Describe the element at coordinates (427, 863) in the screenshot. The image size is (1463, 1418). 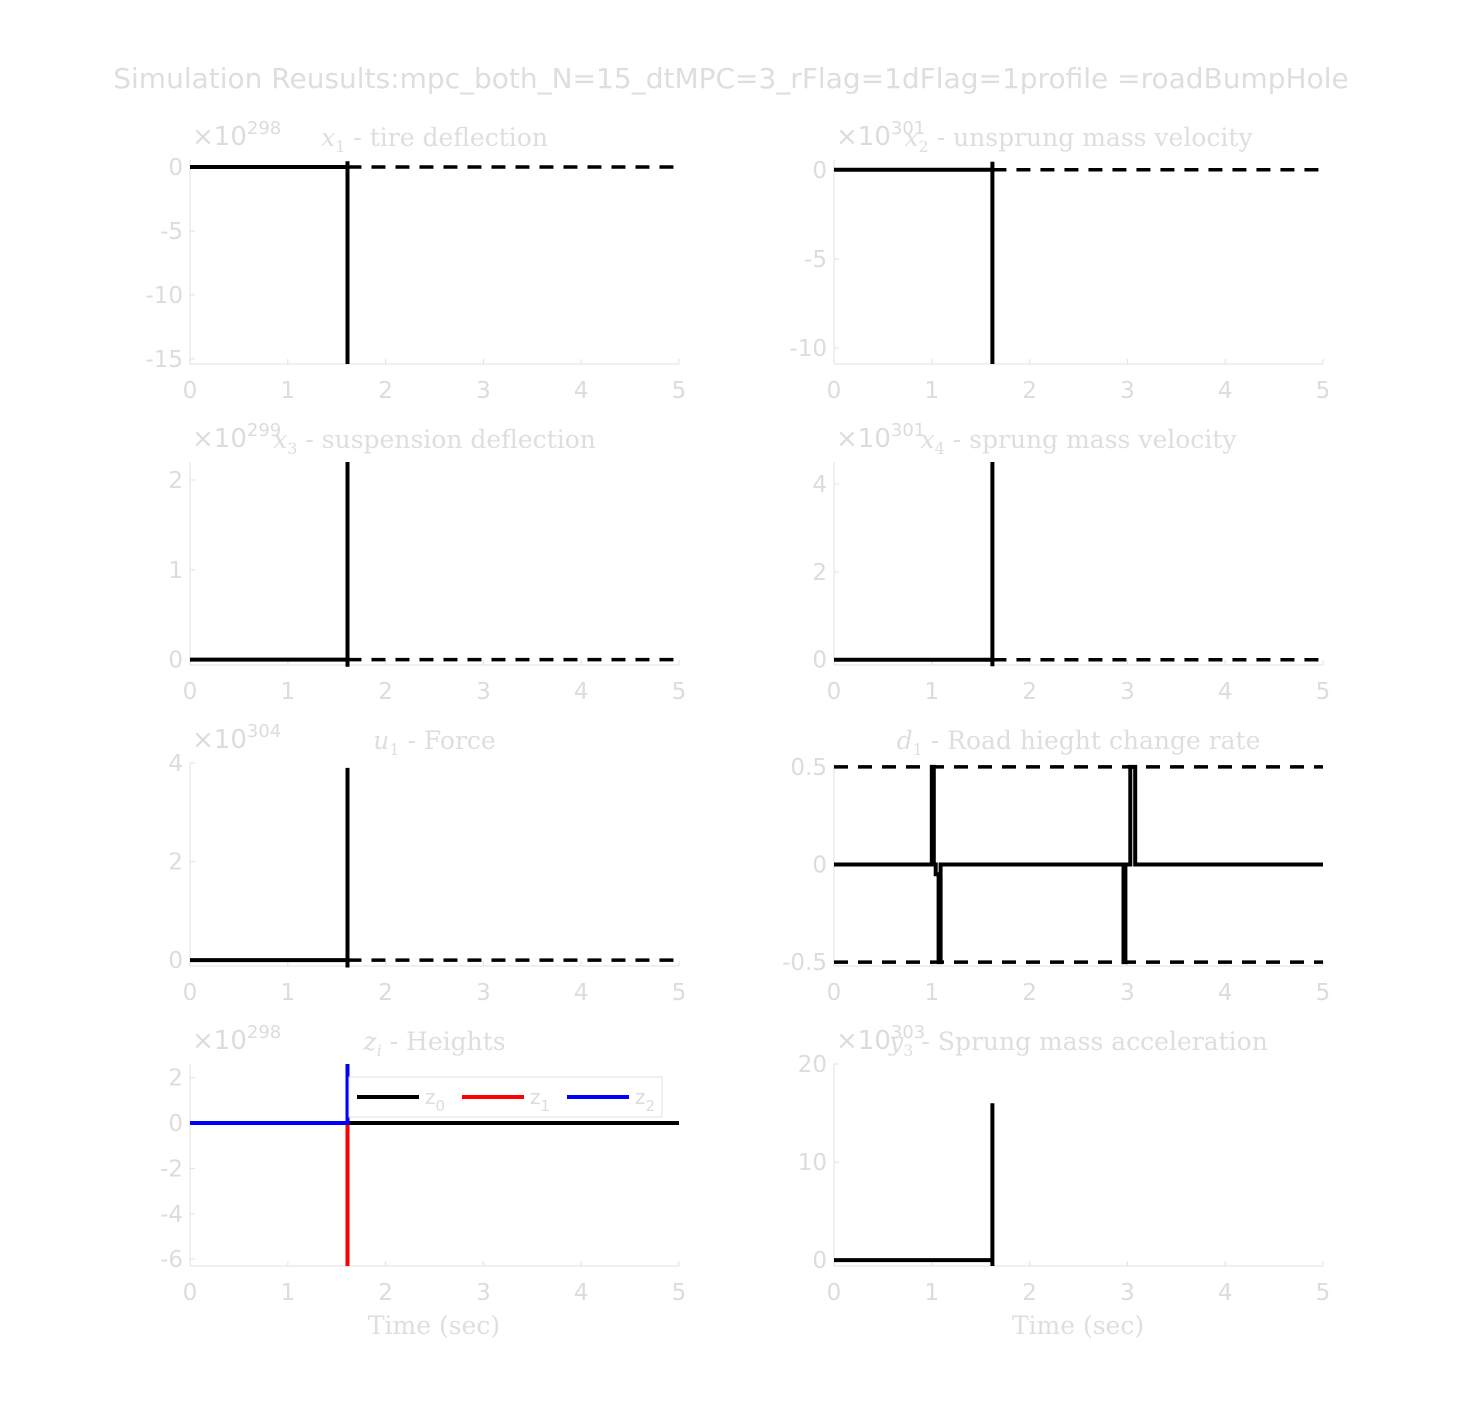
I see `subplot-p5: 0 1 2 3 4 5 0 2 4 ×10304 u1 - Force` at that location.